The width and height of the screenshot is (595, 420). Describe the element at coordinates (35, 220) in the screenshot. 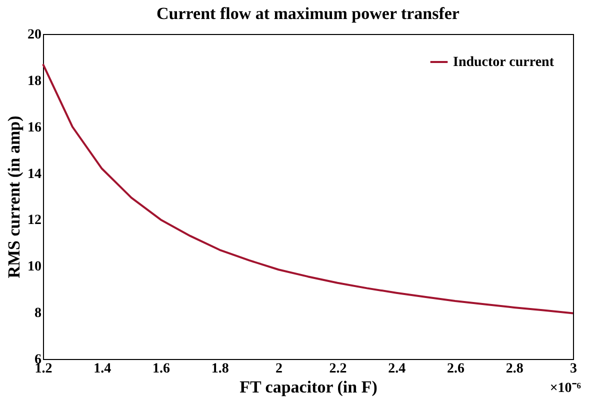

I see `y-tick-label: 12` at that location.